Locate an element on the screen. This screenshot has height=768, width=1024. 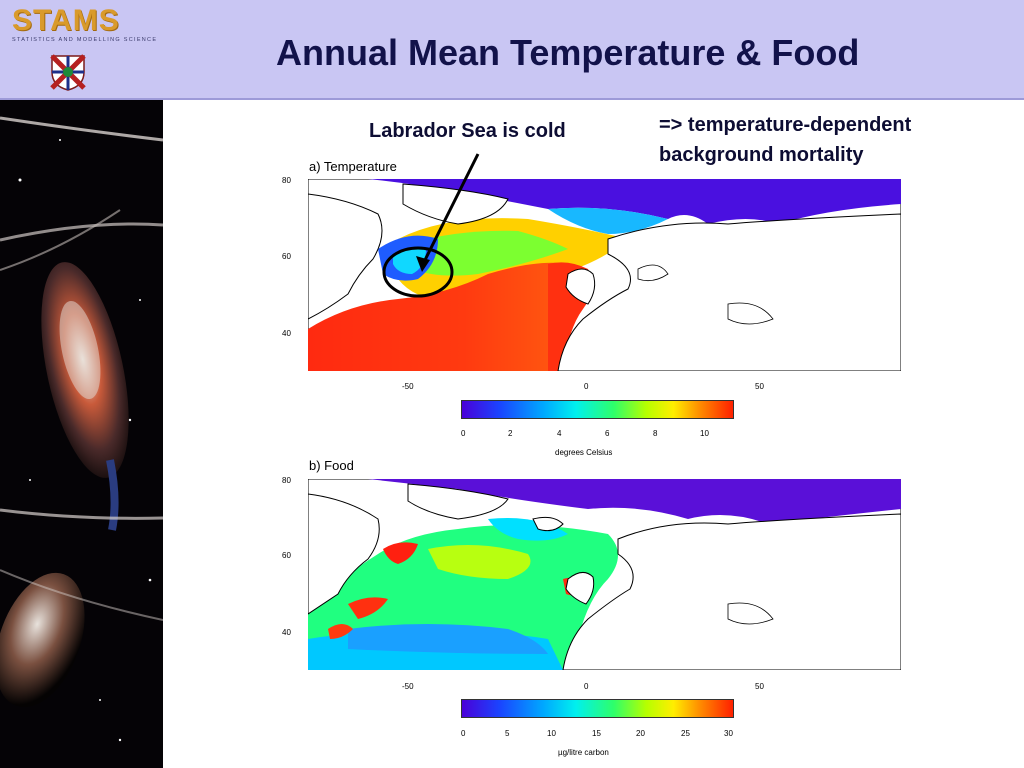
food-lon-label: 0 is located at coordinates (586, 686).